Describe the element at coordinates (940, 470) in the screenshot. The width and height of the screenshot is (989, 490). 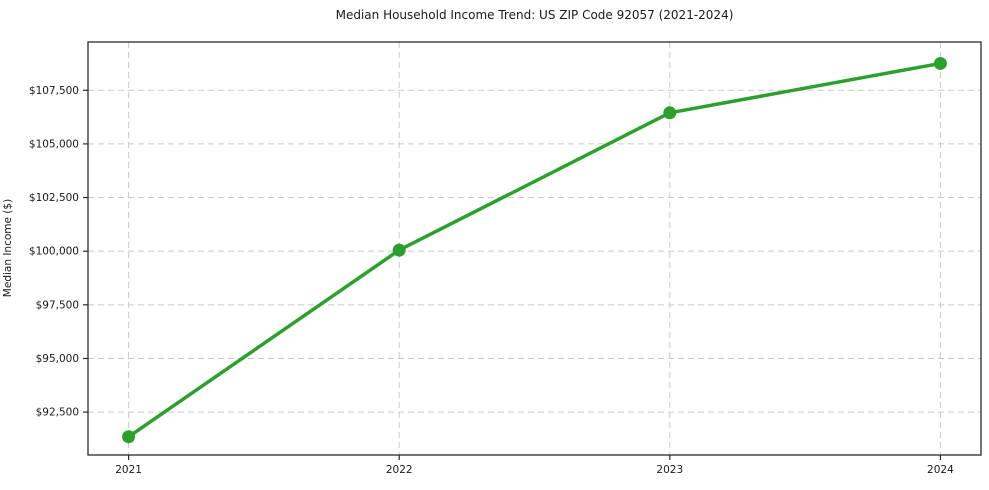
I see `svg-text: 2024` at that location.